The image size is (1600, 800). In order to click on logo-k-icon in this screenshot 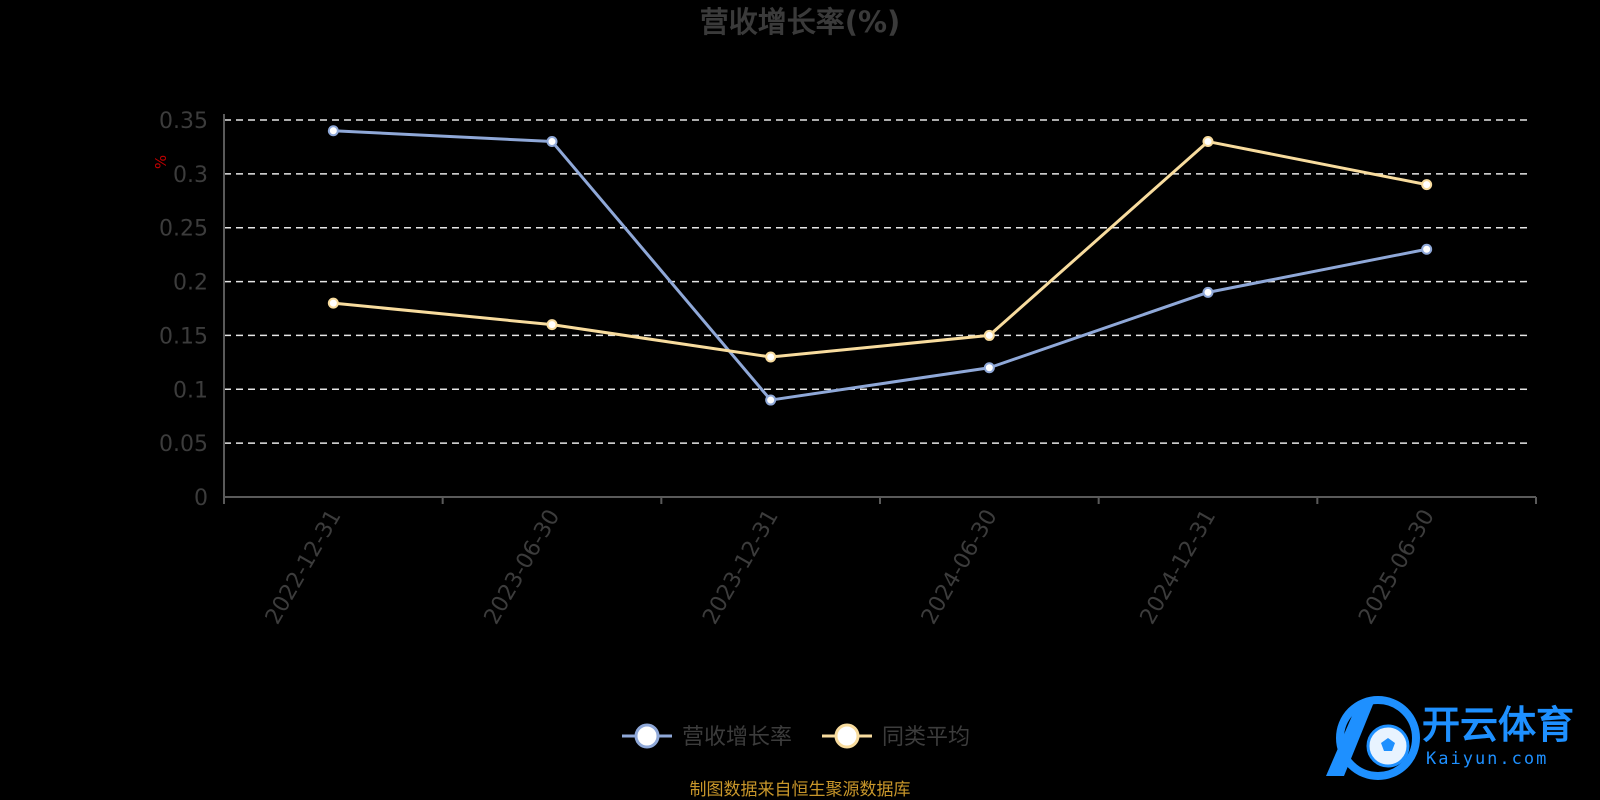, I will do `click(1350, 739)`.